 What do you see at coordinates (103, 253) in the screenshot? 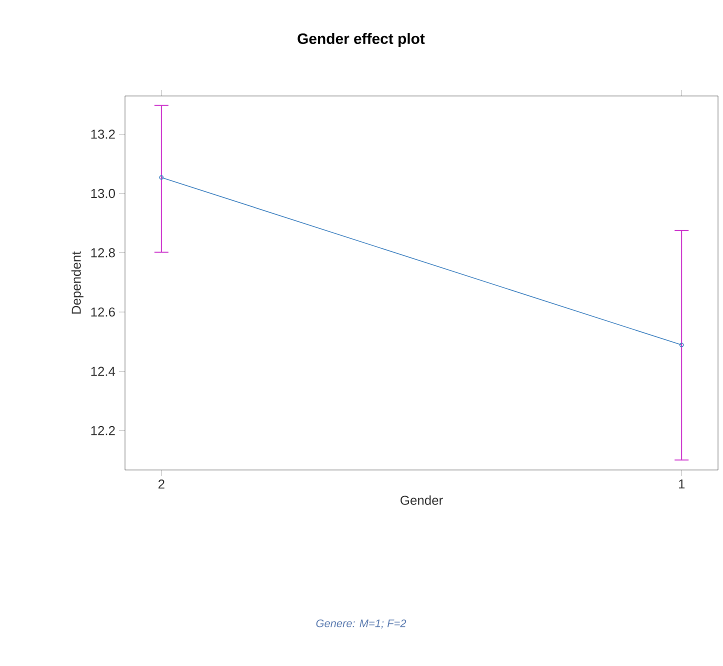
I see `y-tick-label: 12.8` at bounding box center [103, 253].